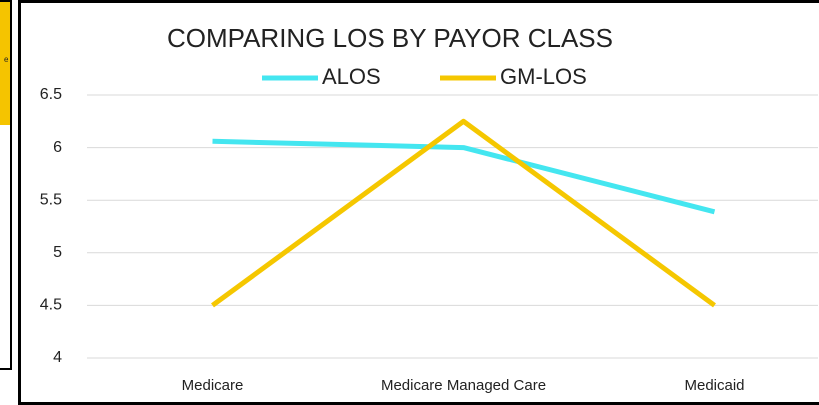 The height and width of the screenshot is (405, 819). I want to click on y-tick-label: 5, so click(57, 252).